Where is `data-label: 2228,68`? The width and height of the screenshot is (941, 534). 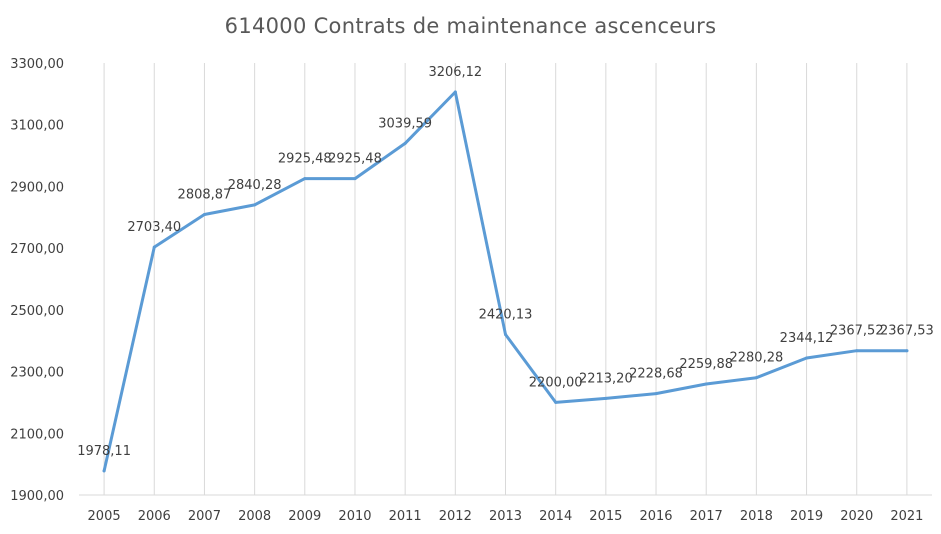
data-label: 2228,68 is located at coordinates (656, 374).